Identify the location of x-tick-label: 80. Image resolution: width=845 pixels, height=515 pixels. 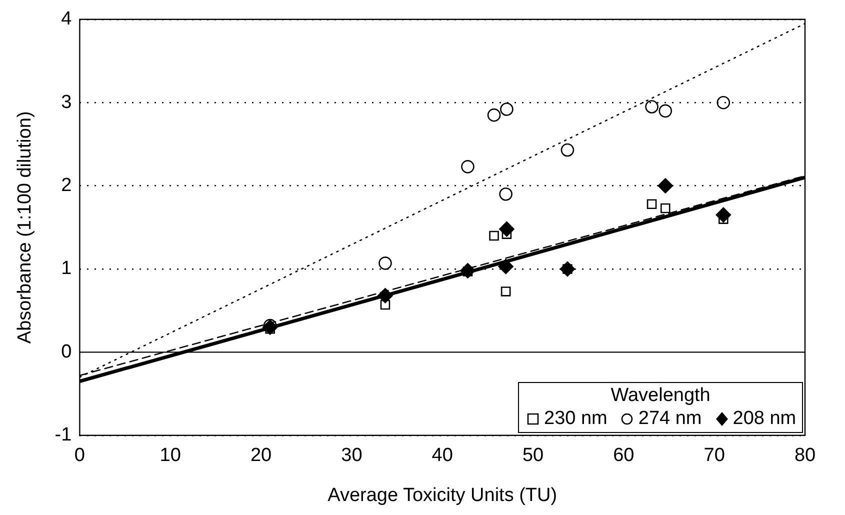
(805, 455).